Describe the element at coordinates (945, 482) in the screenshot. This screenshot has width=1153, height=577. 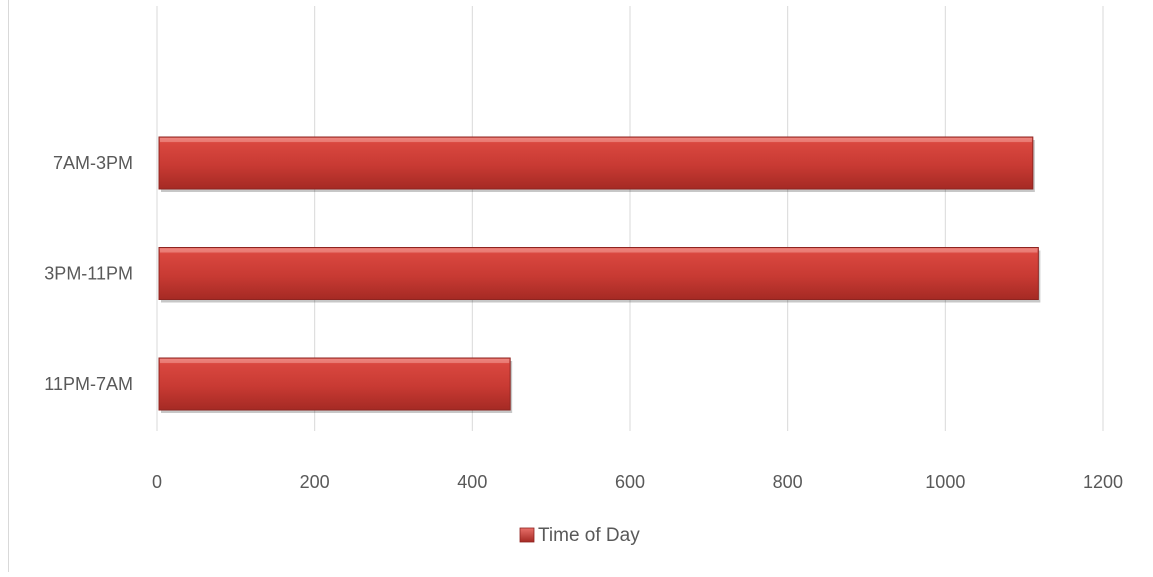
I see `x-tick-label-1000: 1000` at that location.